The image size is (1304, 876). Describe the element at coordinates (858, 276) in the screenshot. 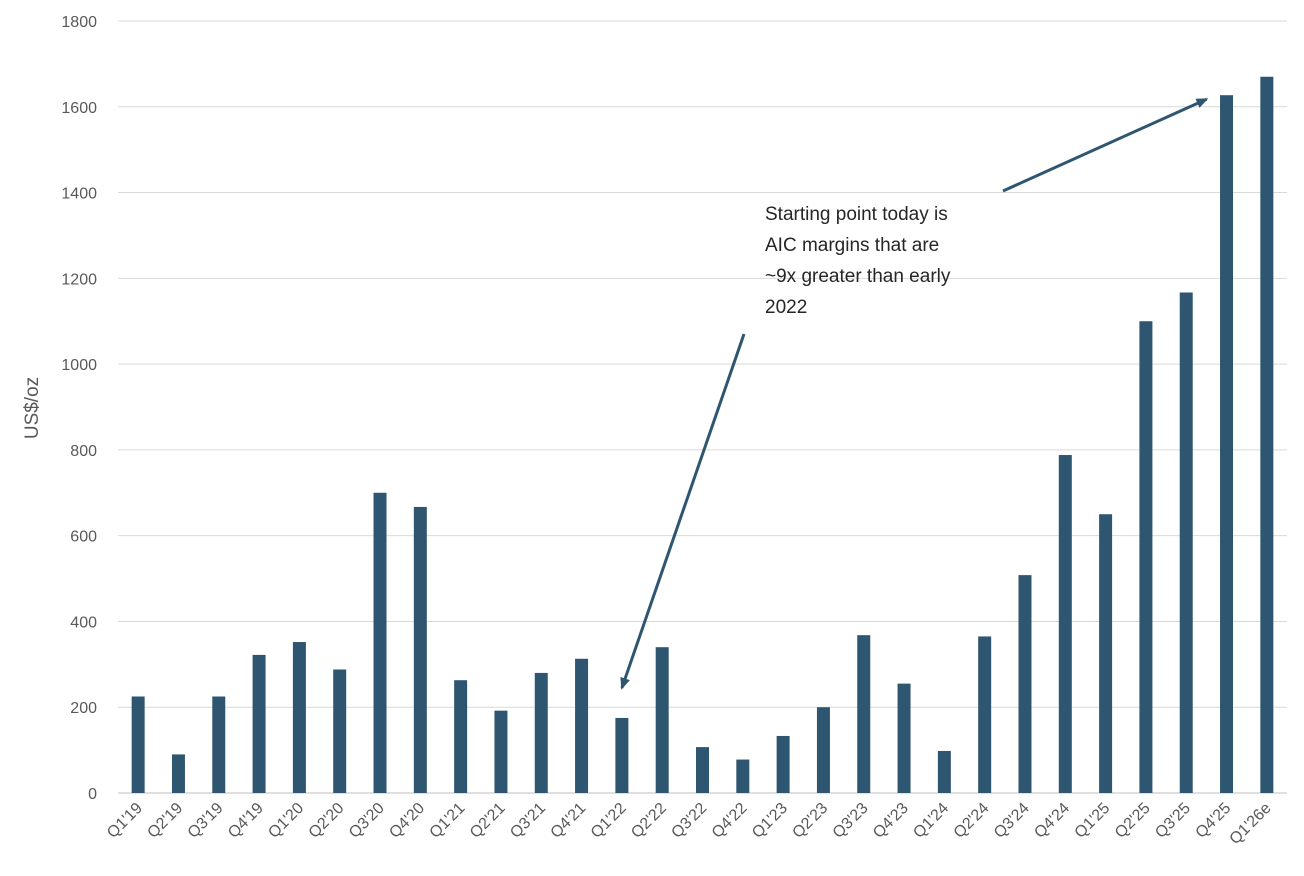

I see `annotation-text-line: ~9x greater than early` at that location.